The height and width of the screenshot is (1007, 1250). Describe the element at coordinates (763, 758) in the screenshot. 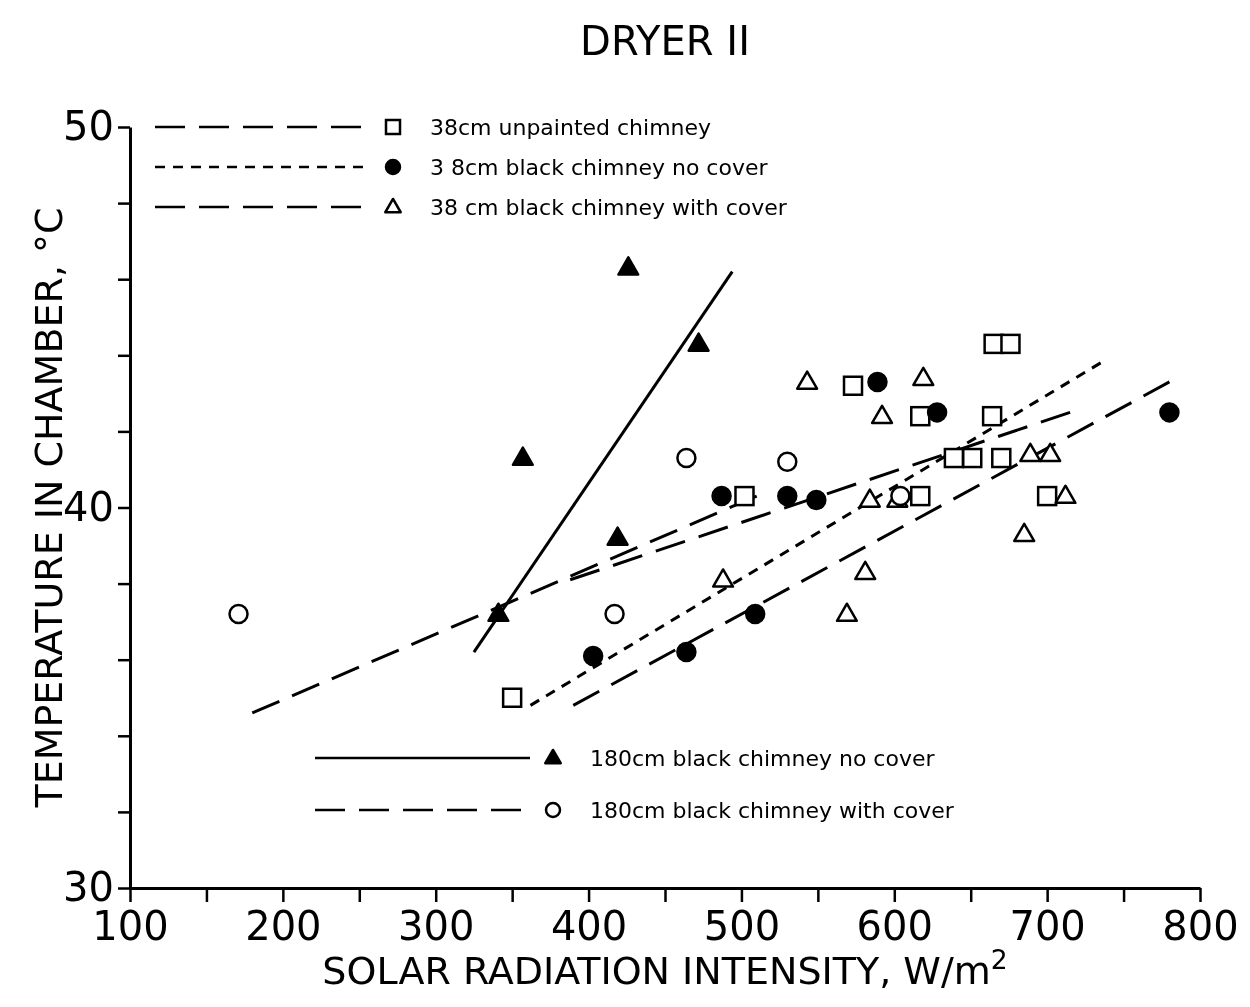

I see `legend-label: 180cm black chimney no cover` at that location.